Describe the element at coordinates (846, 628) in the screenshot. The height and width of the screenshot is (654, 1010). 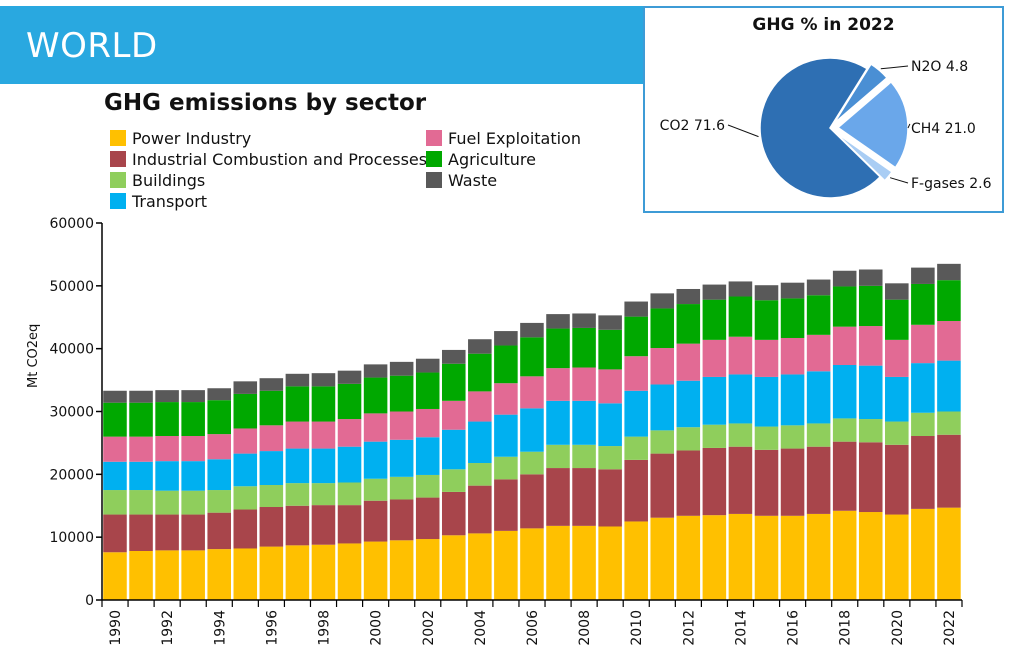
I see `x-tick-label: 2018` at that location.